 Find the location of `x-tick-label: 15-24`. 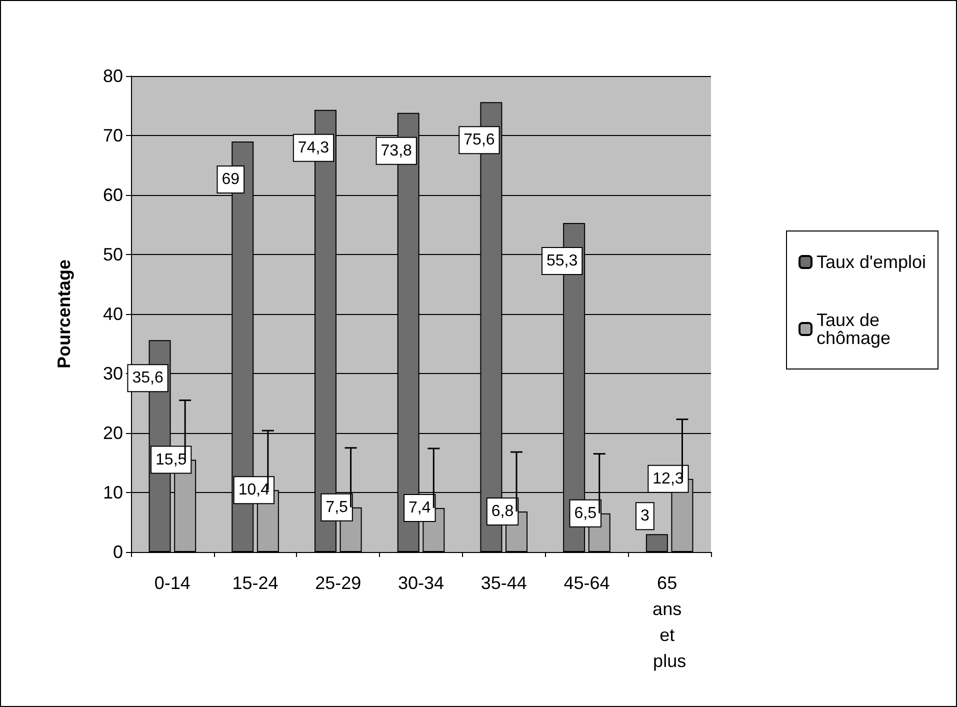

x-tick-label: 15-24 is located at coordinates (255, 583).